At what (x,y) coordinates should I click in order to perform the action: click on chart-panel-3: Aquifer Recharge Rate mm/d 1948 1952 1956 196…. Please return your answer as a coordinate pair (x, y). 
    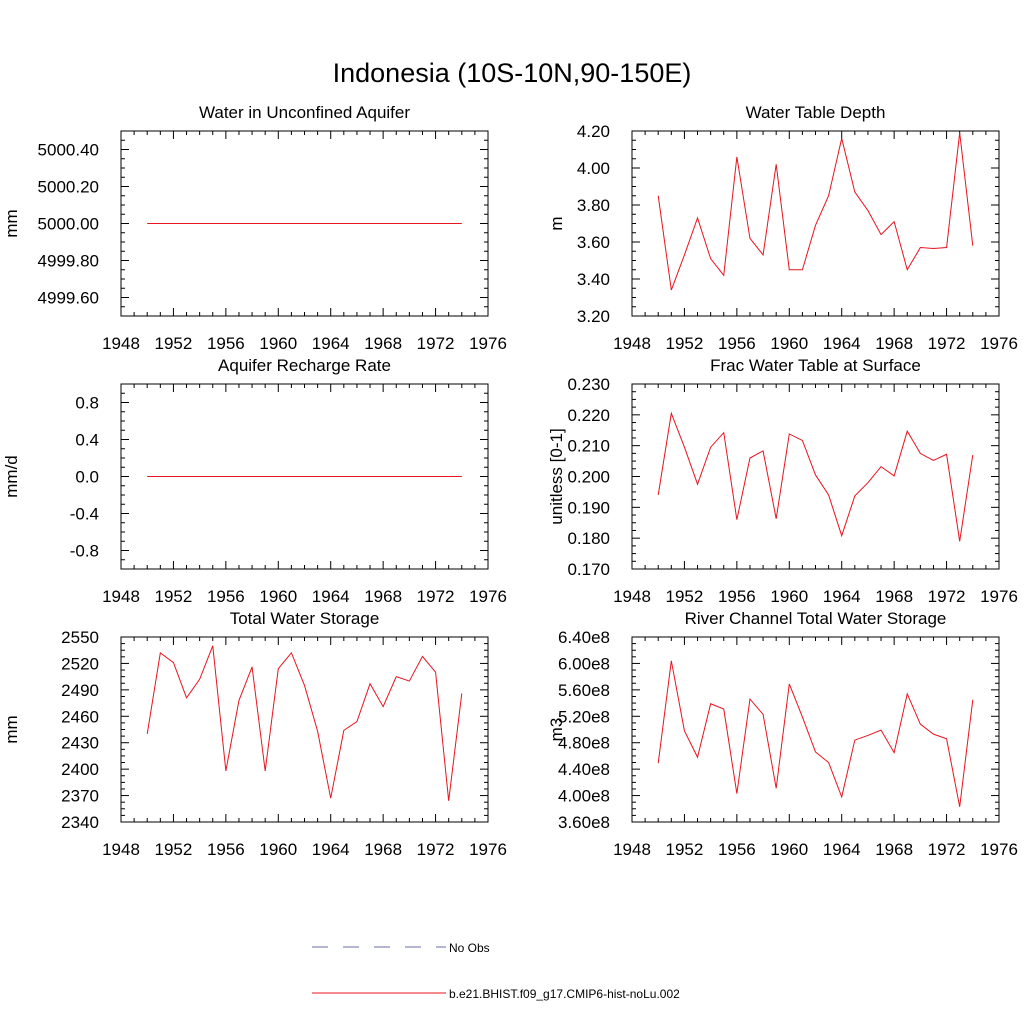
    Looking at the image, I should click on (254, 481).